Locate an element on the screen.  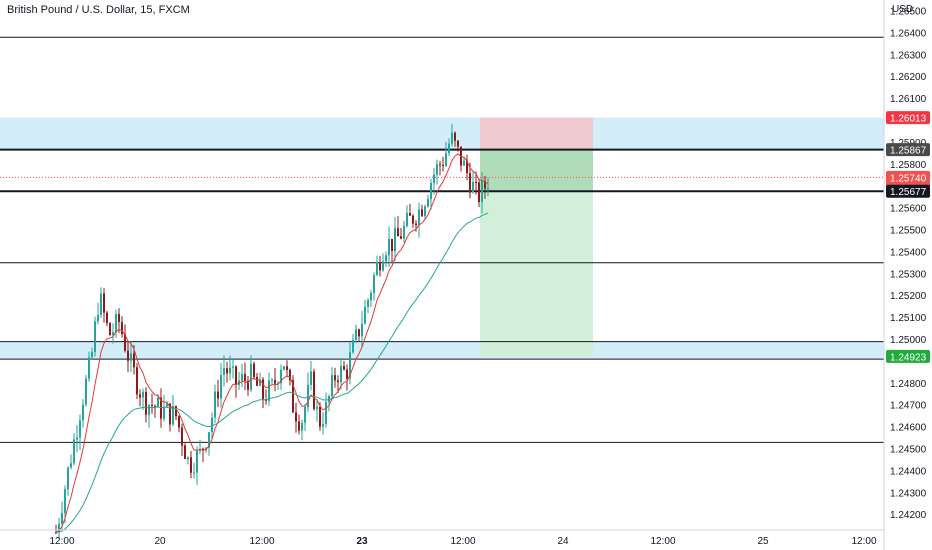
price-axis-label: 1.25000 is located at coordinates (908, 340).